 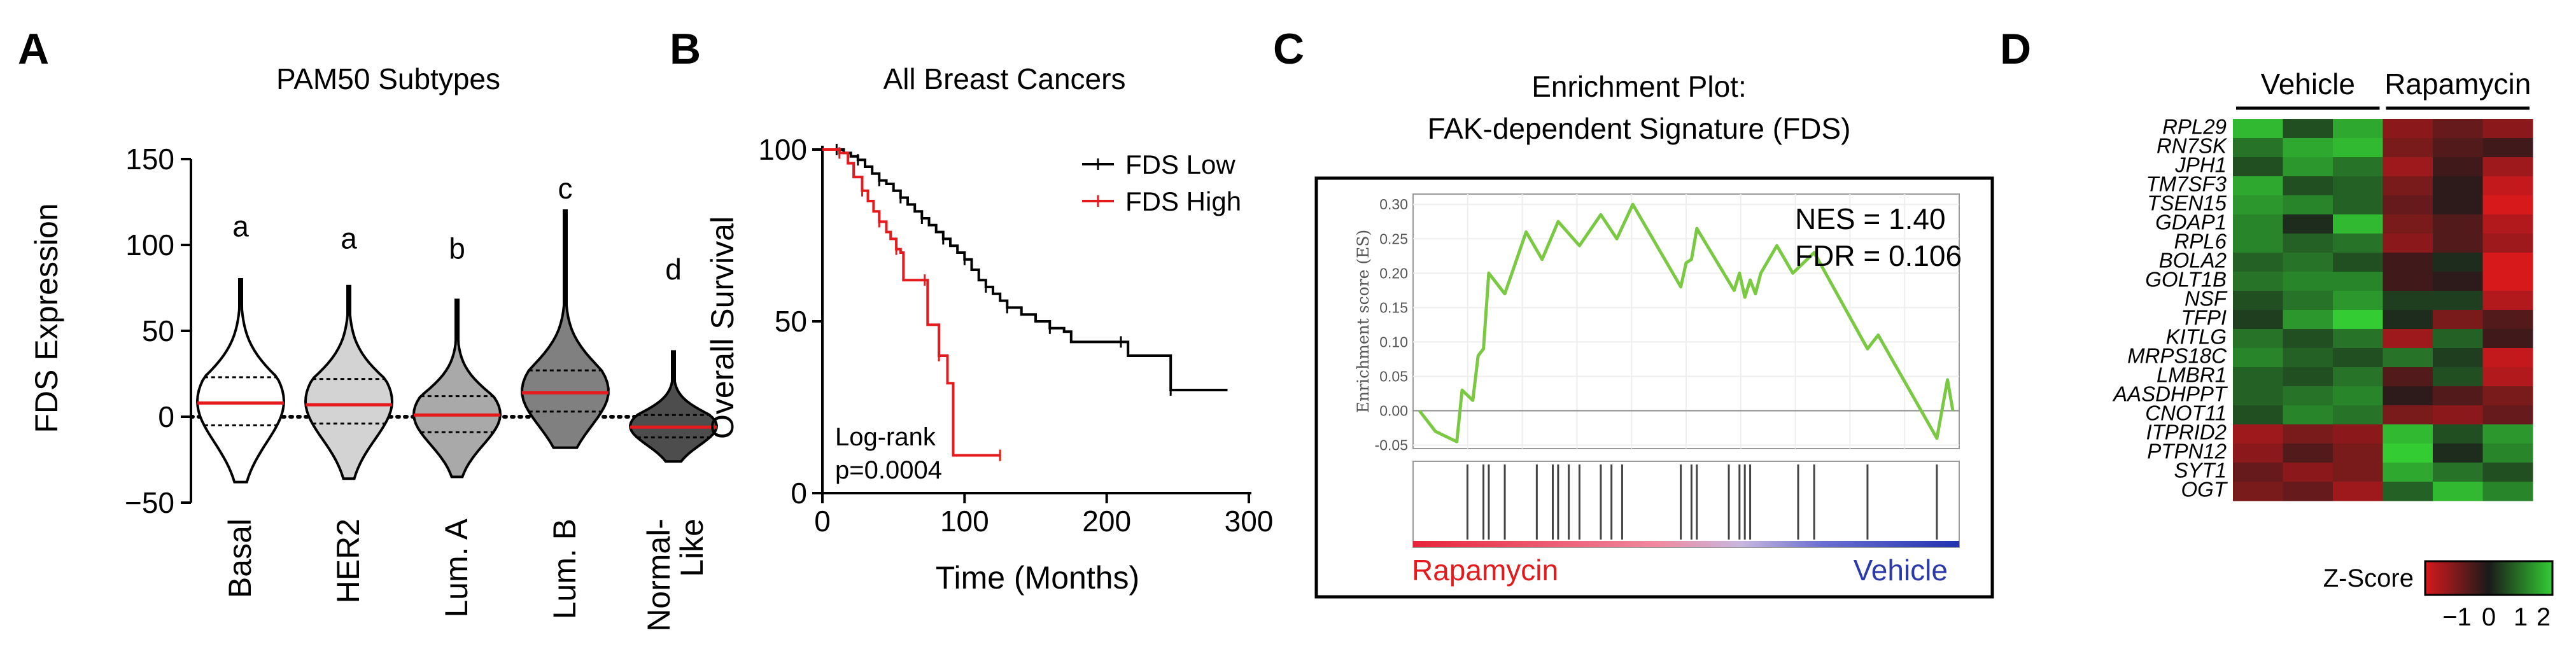 I want to click on gene-label: TFPI, so click(x=2204, y=317).